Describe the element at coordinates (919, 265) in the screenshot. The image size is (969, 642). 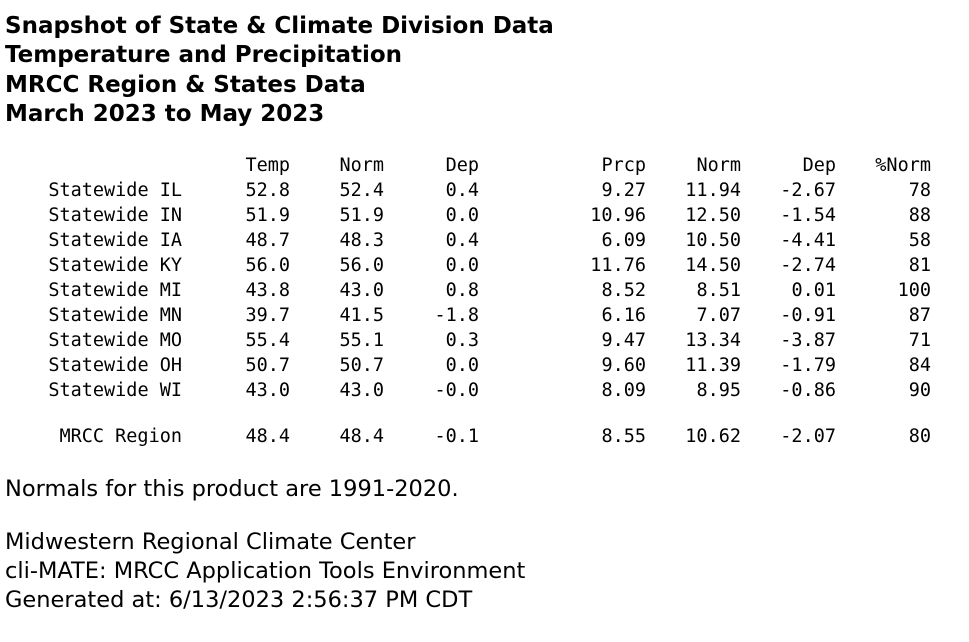
I see `cell-pct-norm: 81` at that location.